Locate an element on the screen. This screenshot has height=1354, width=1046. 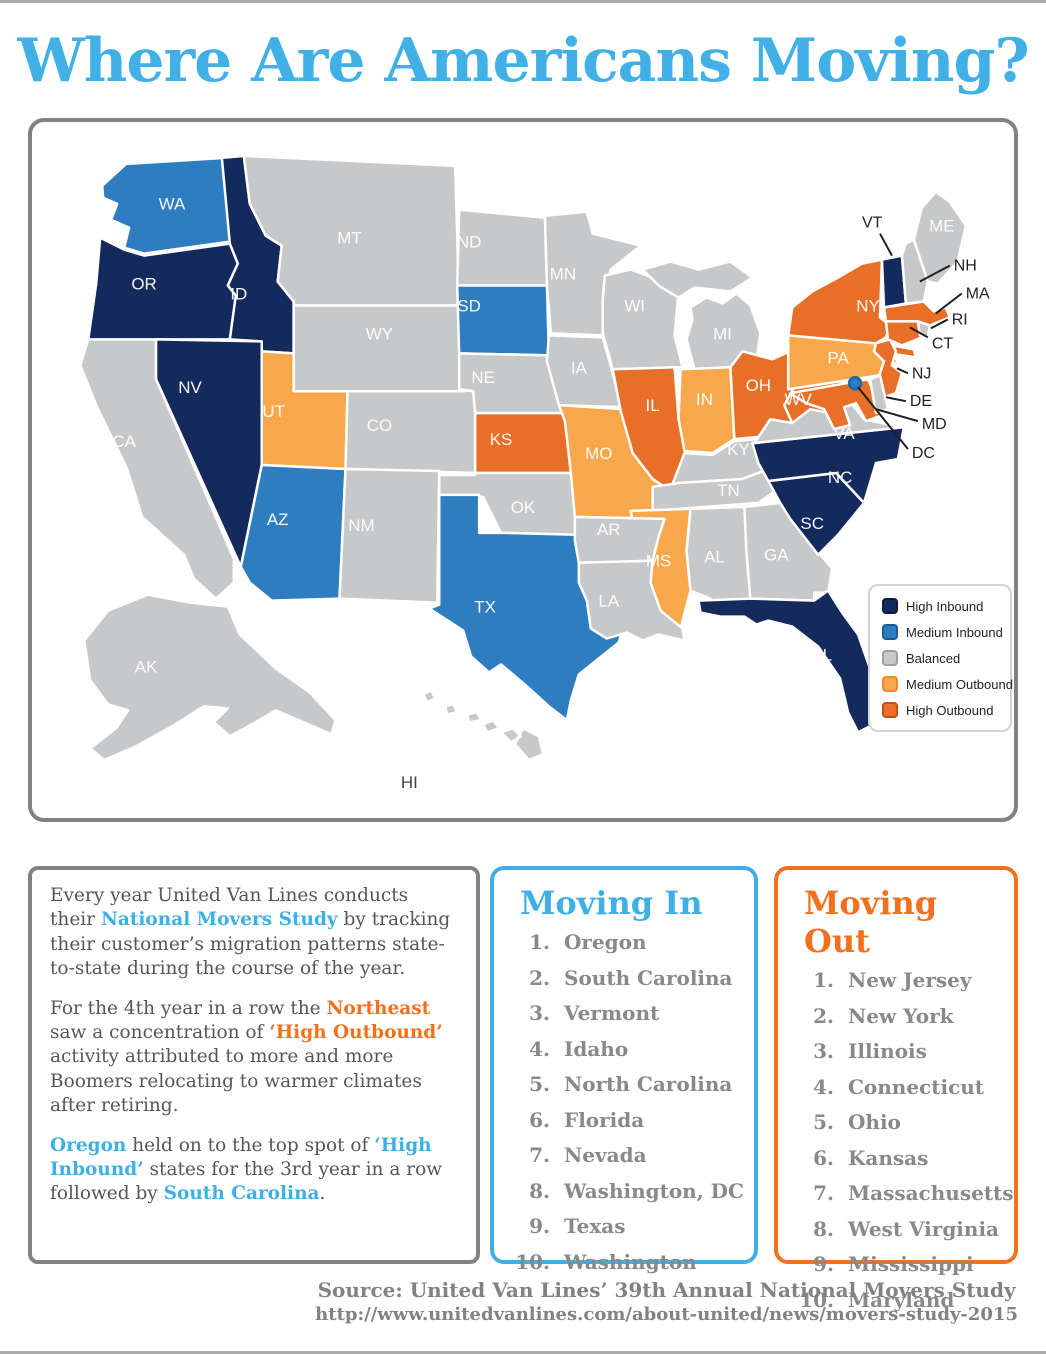
legend-item: Balanced is located at coordinates (941, 658).